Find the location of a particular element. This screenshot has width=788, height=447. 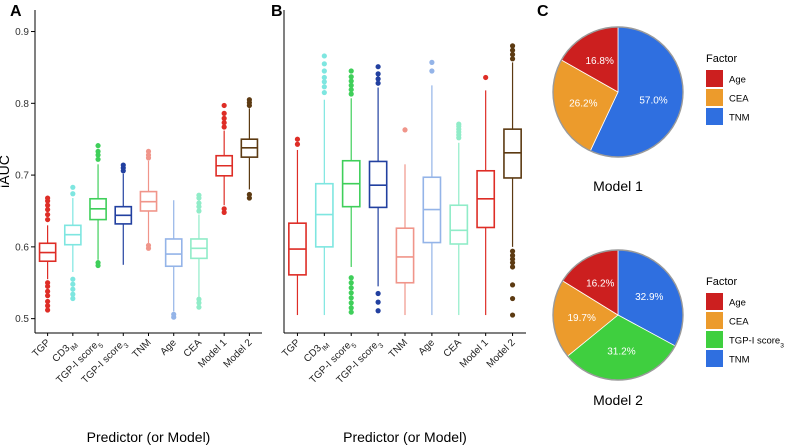

box-model-1: Model 1 is located at coordinates (215, 236).